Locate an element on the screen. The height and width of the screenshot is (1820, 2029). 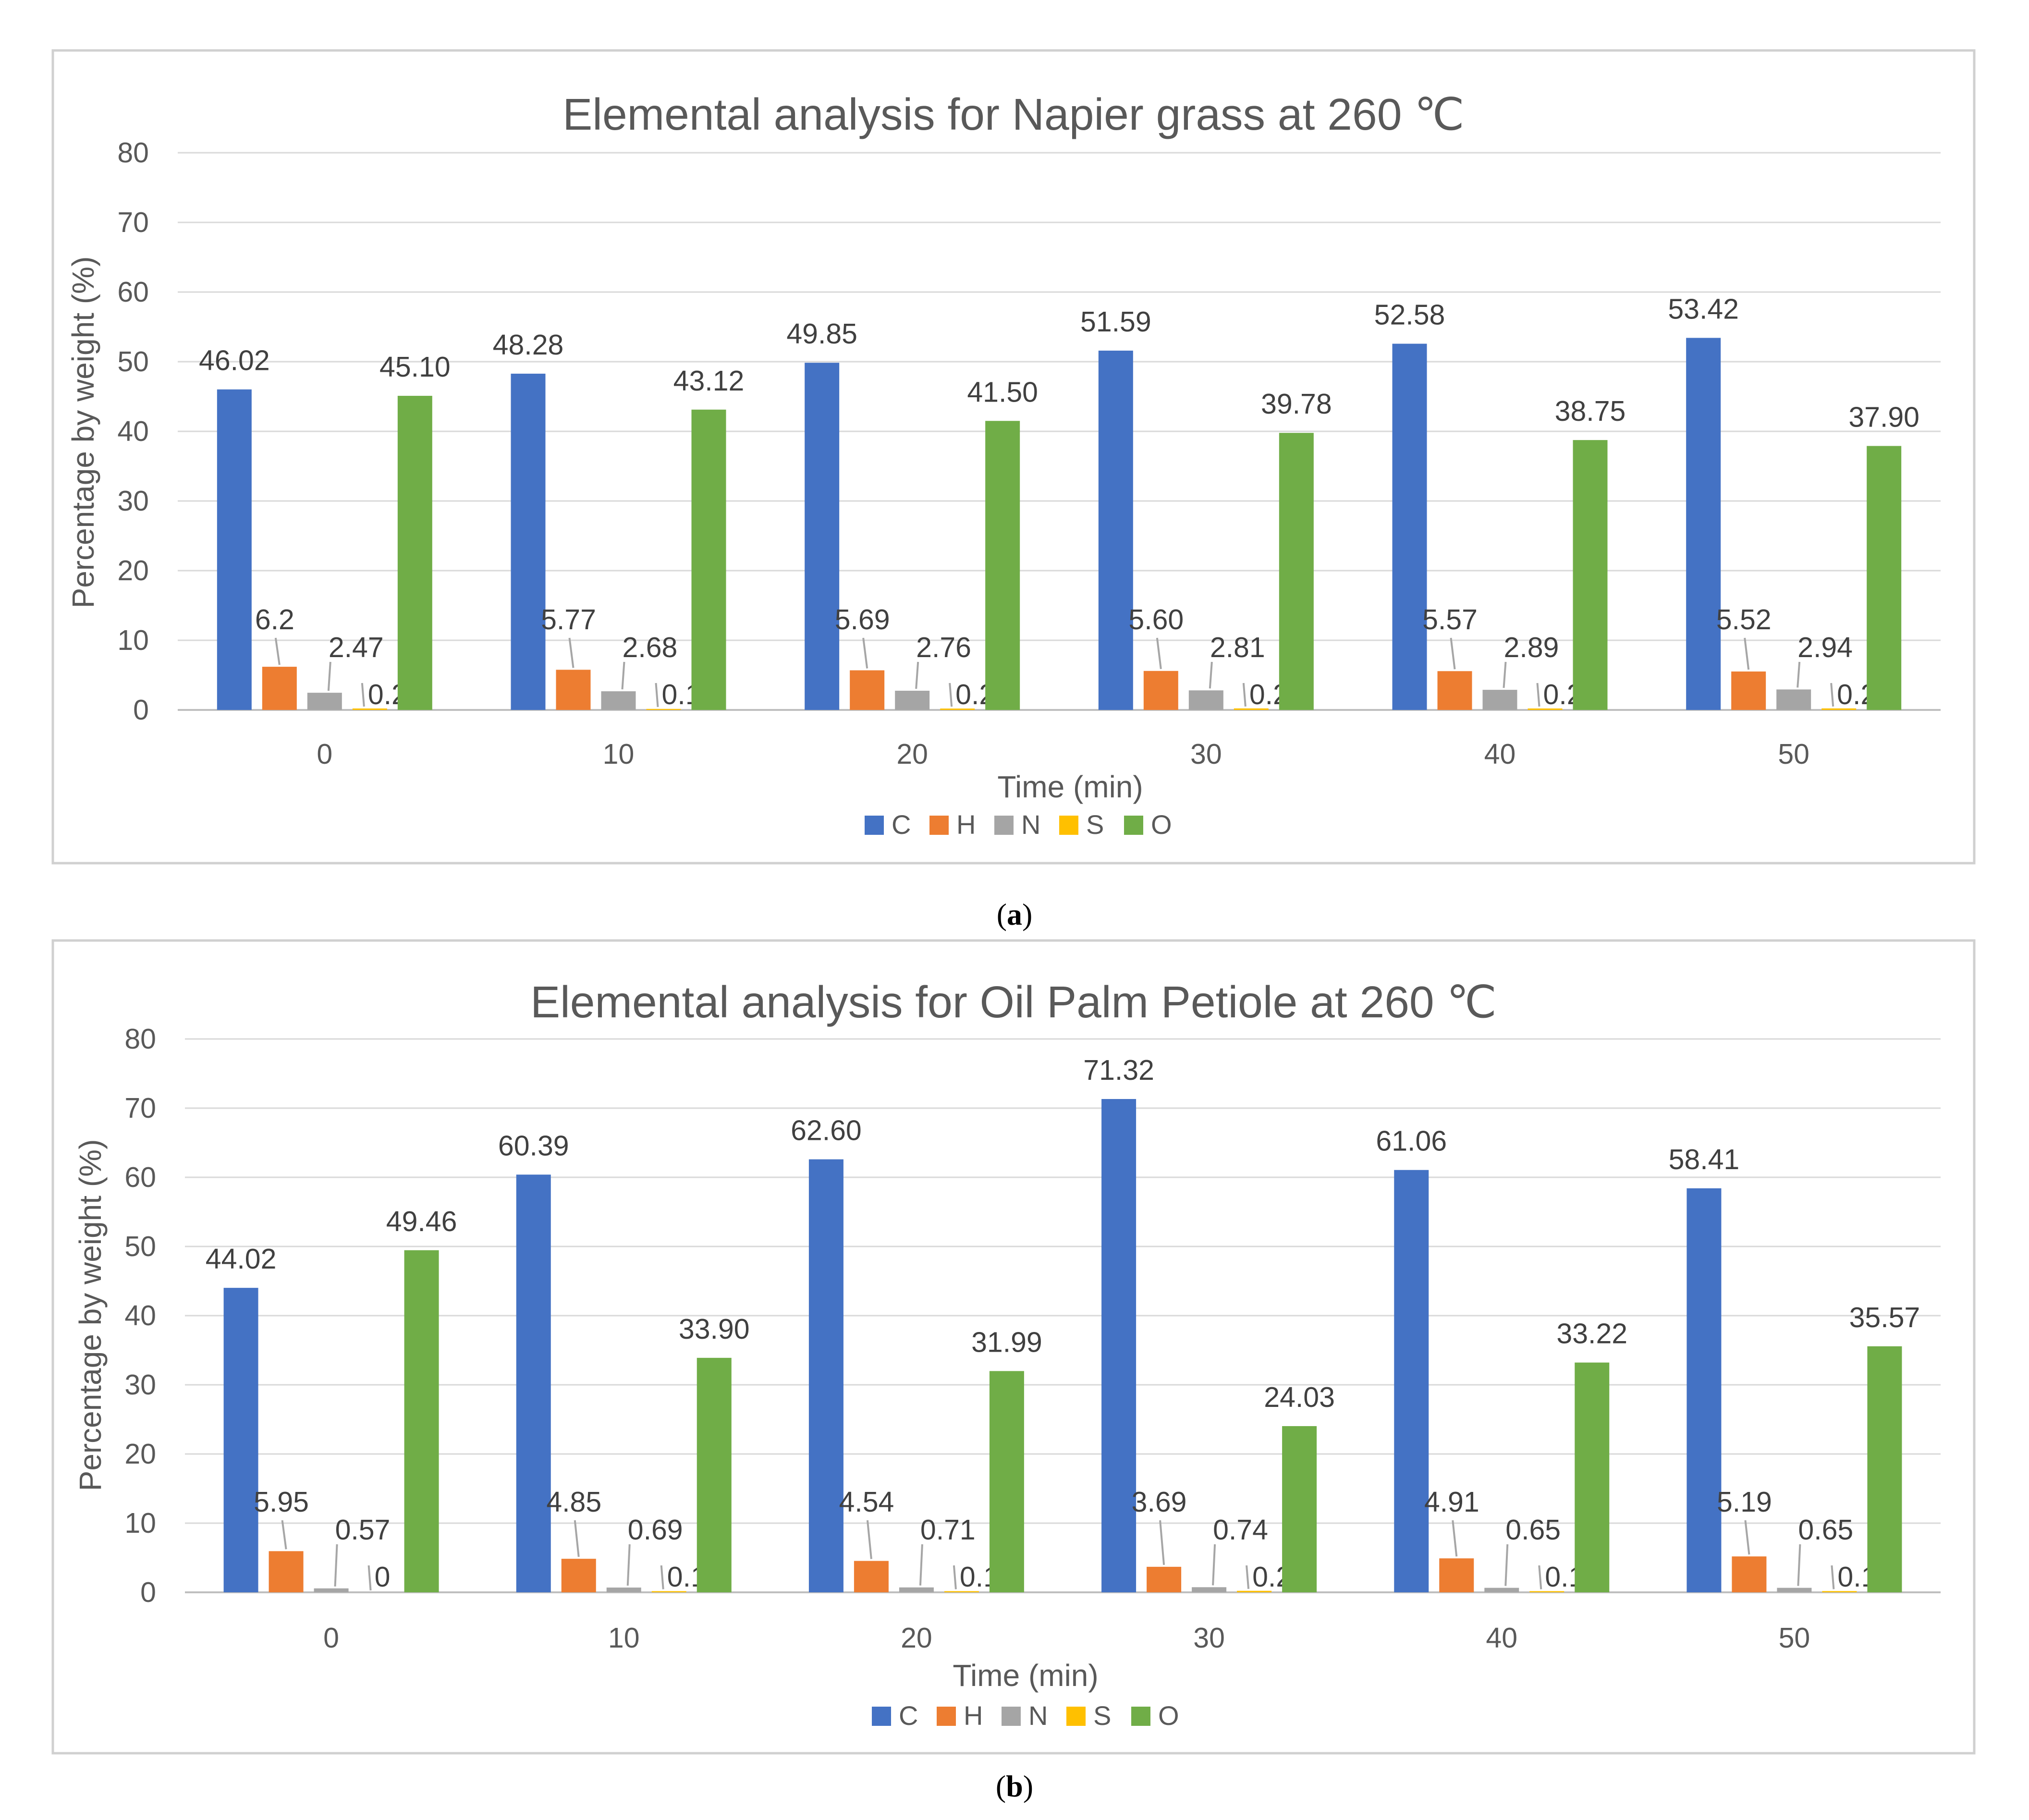
data-label-O: 39.78 is located at coordinates (1296, 404).